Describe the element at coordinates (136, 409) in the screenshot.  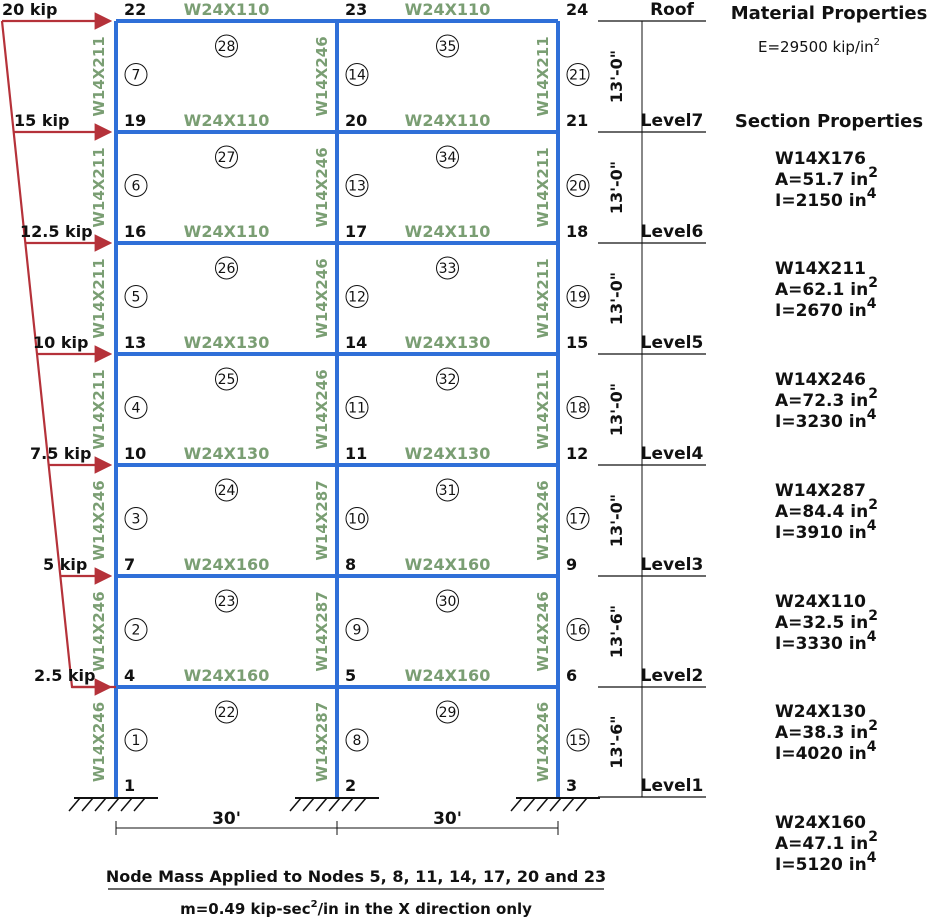
I see `svg-text: 4` at that location.